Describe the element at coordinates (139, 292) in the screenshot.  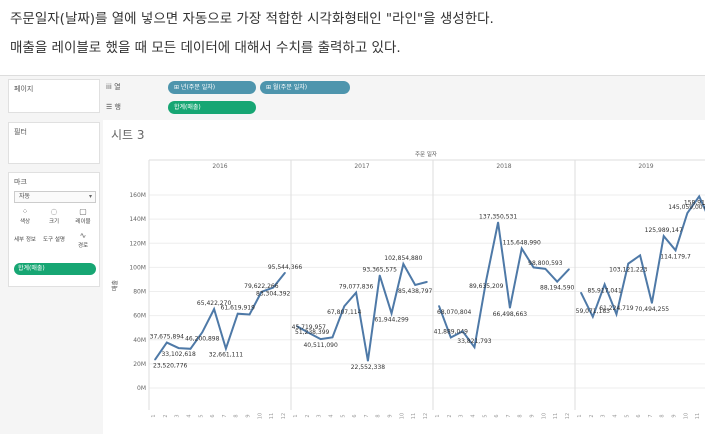
I see `y-tick-label: 80M` at that location.